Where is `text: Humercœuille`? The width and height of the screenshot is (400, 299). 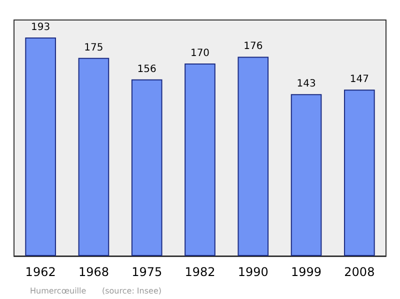 text: Humercœuille is located at coordinates (58, 291).